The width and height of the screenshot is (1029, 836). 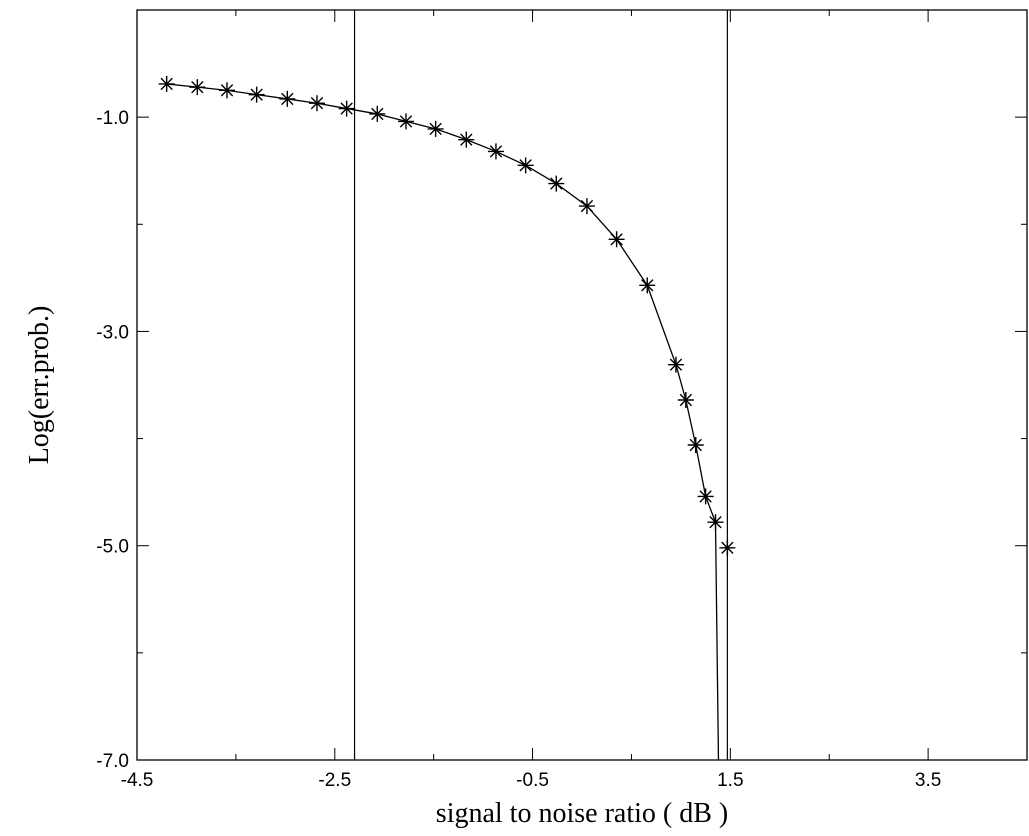 What do you see at coordinates (532, 780) in the screenshot?
I see `x-tick-label: -0.5` at bounding box center [532, 780].